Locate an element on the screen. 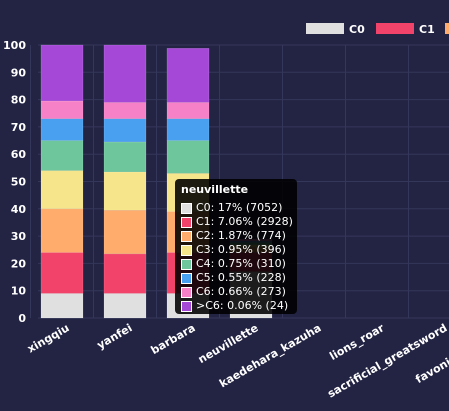 The image size is (449, 411). tooltip-label: C0: 17% (7052) is located at coordinates (239, 207).